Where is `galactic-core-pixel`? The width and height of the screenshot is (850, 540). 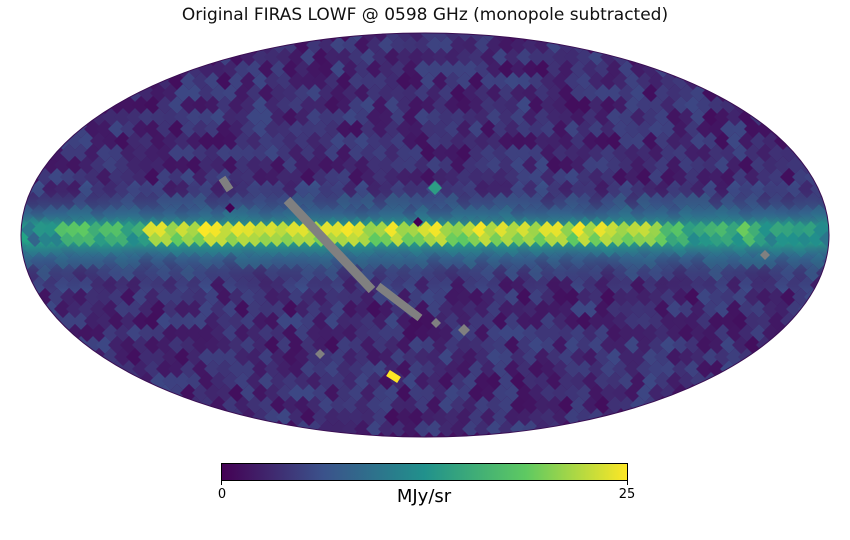
galactic-core-pixel is located at coordinates (824, 239).